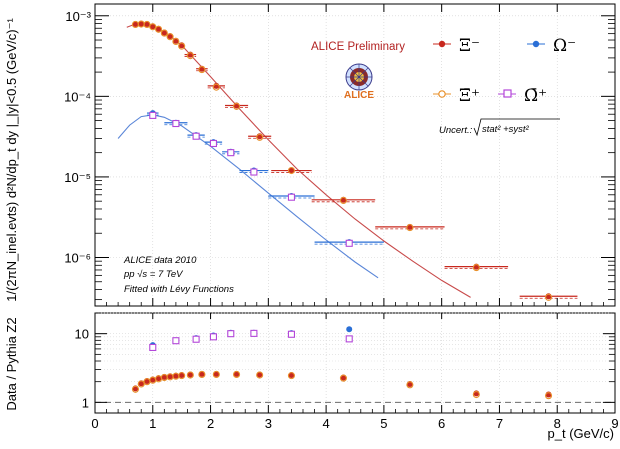 This screenshot has height=449, width=620. I want to click on legend-entry-xi-plus: Ξ̄⁺, so click(456, 96).